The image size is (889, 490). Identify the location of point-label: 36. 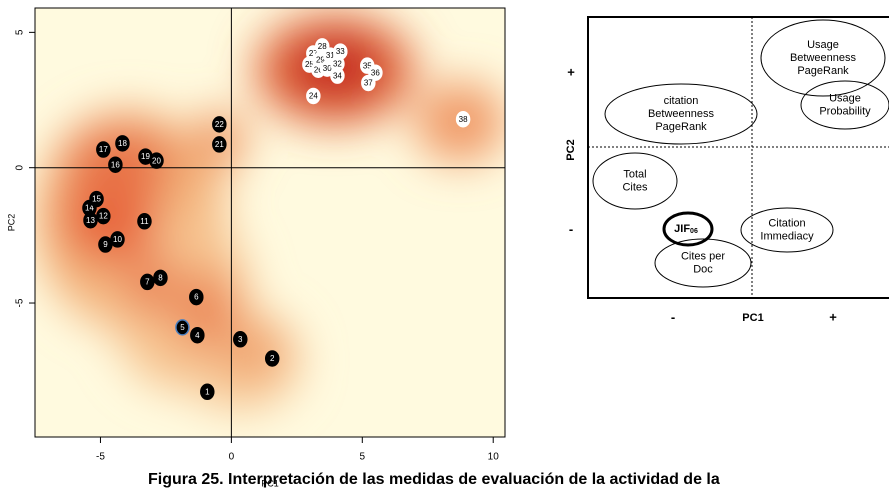
(375, 72).